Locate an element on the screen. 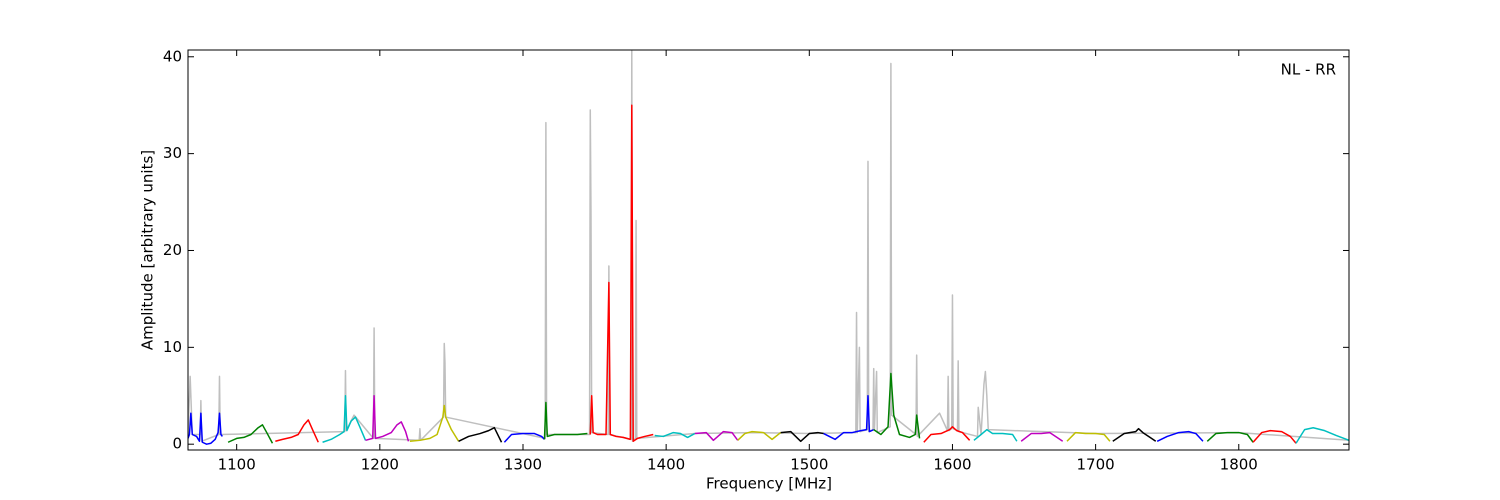 Image resolution: width=1500 pixels, height=500 pixels. y-tick-label: 40 is located at coordinates (172, 56).